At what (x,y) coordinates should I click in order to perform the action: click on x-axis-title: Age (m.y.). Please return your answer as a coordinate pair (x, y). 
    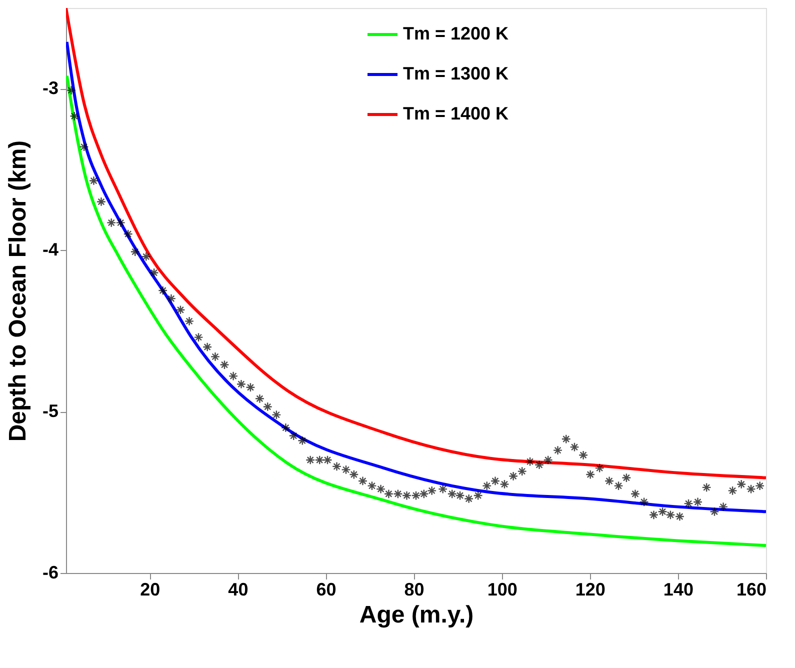
    Looking at the image, I should click on (416, 615).